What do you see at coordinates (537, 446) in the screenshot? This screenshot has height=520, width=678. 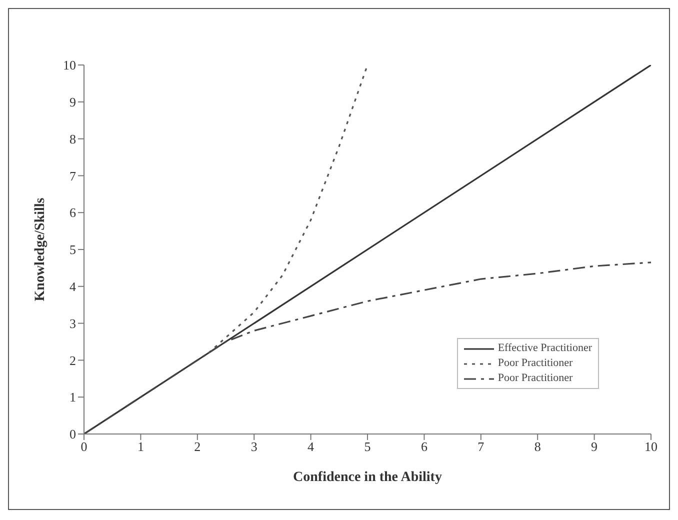 I see `x-tick-label: 8` at bounding box center [537, 446].